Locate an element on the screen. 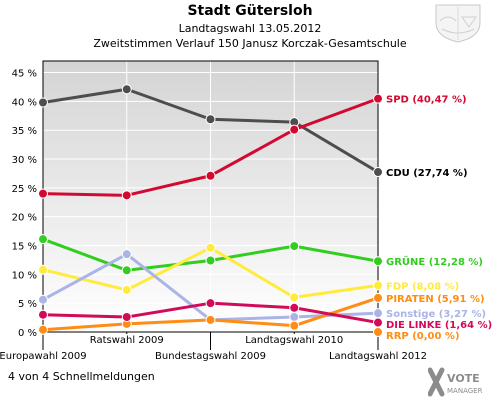  series-end-label: GRÜNE (12,28 %) is located at coordinates (434, 261).